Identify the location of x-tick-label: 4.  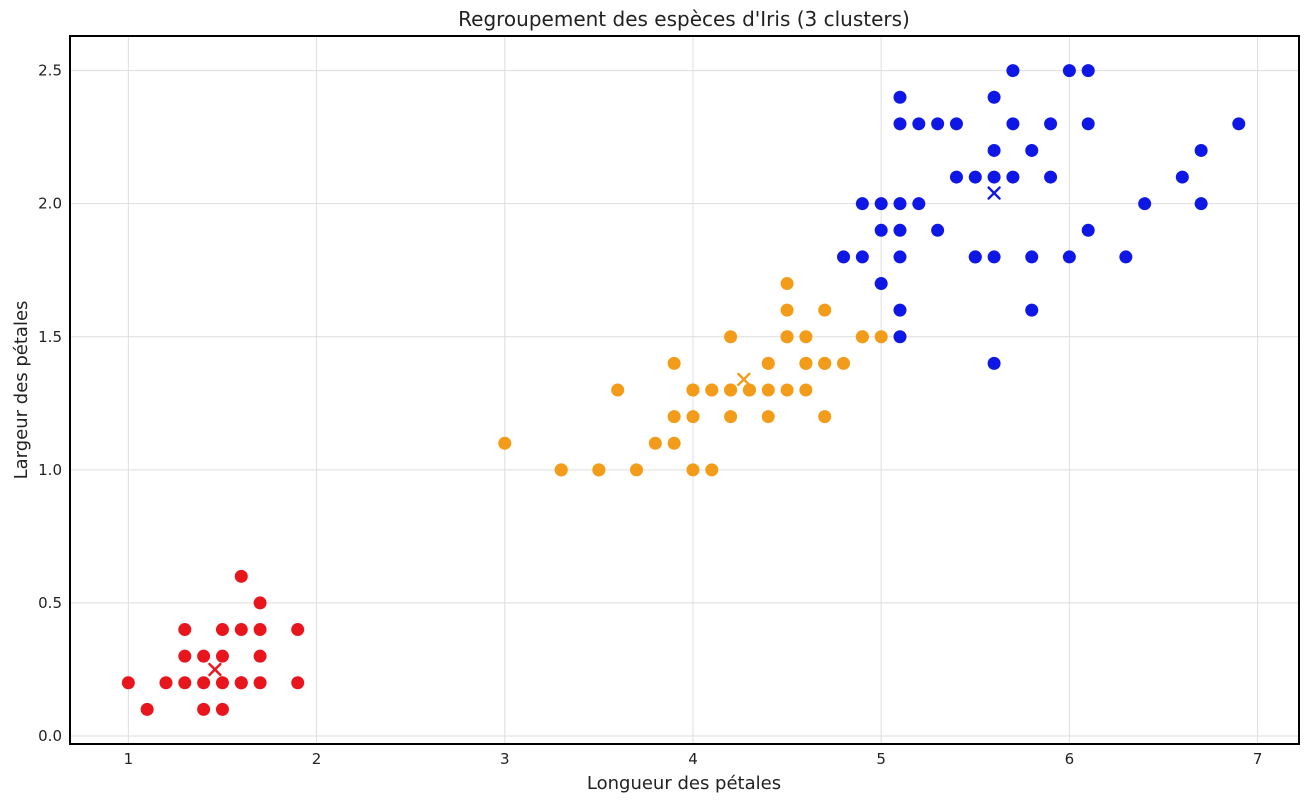
(693, 759).